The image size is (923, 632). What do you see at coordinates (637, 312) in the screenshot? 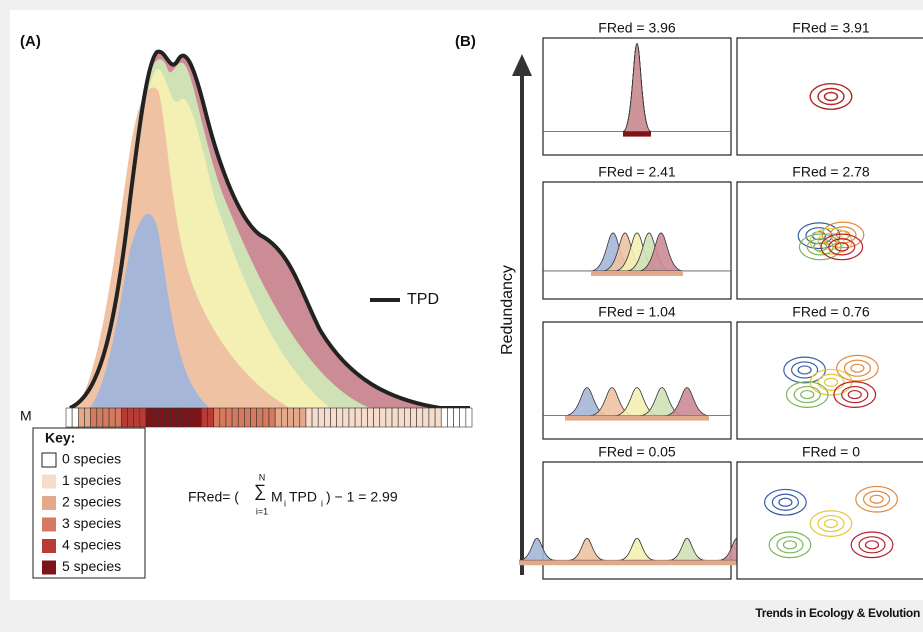
I see `panel-title: FRed = 1.04` at bounding box center [637, 312].